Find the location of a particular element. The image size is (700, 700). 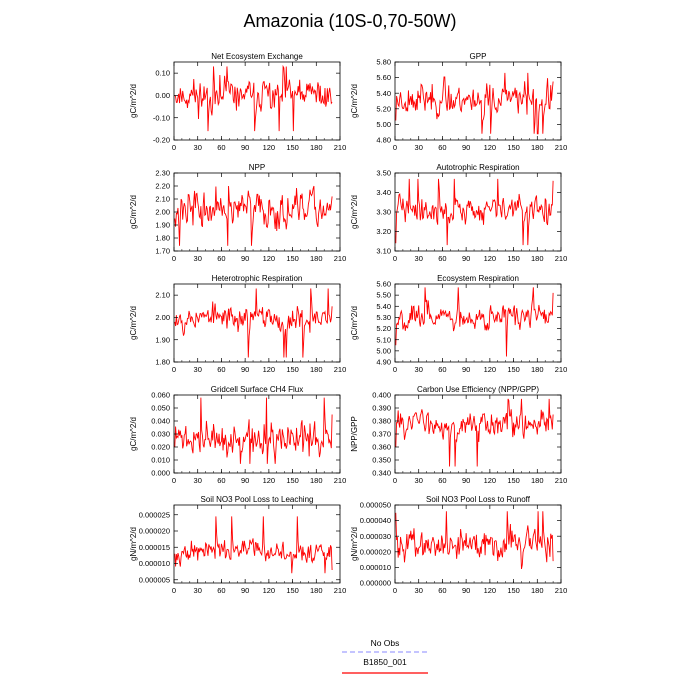

y-tick-label-heterotrophic-respiration: 1.80 is located at coordinates (162, 362).